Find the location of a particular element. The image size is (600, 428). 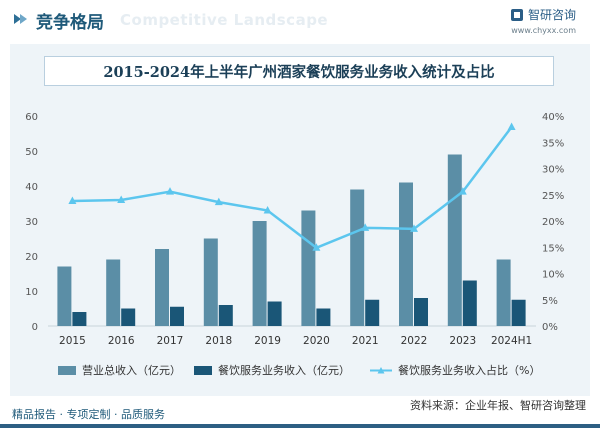

x-tick-label: 2016 is located at coordinates (121, 341).